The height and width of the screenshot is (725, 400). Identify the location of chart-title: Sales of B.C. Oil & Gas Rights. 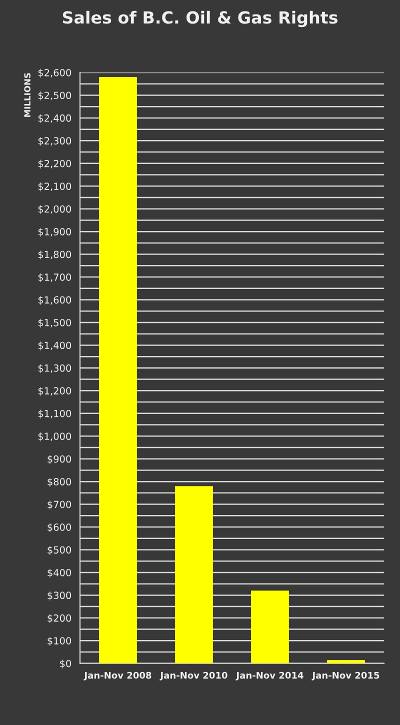
(200, 19).